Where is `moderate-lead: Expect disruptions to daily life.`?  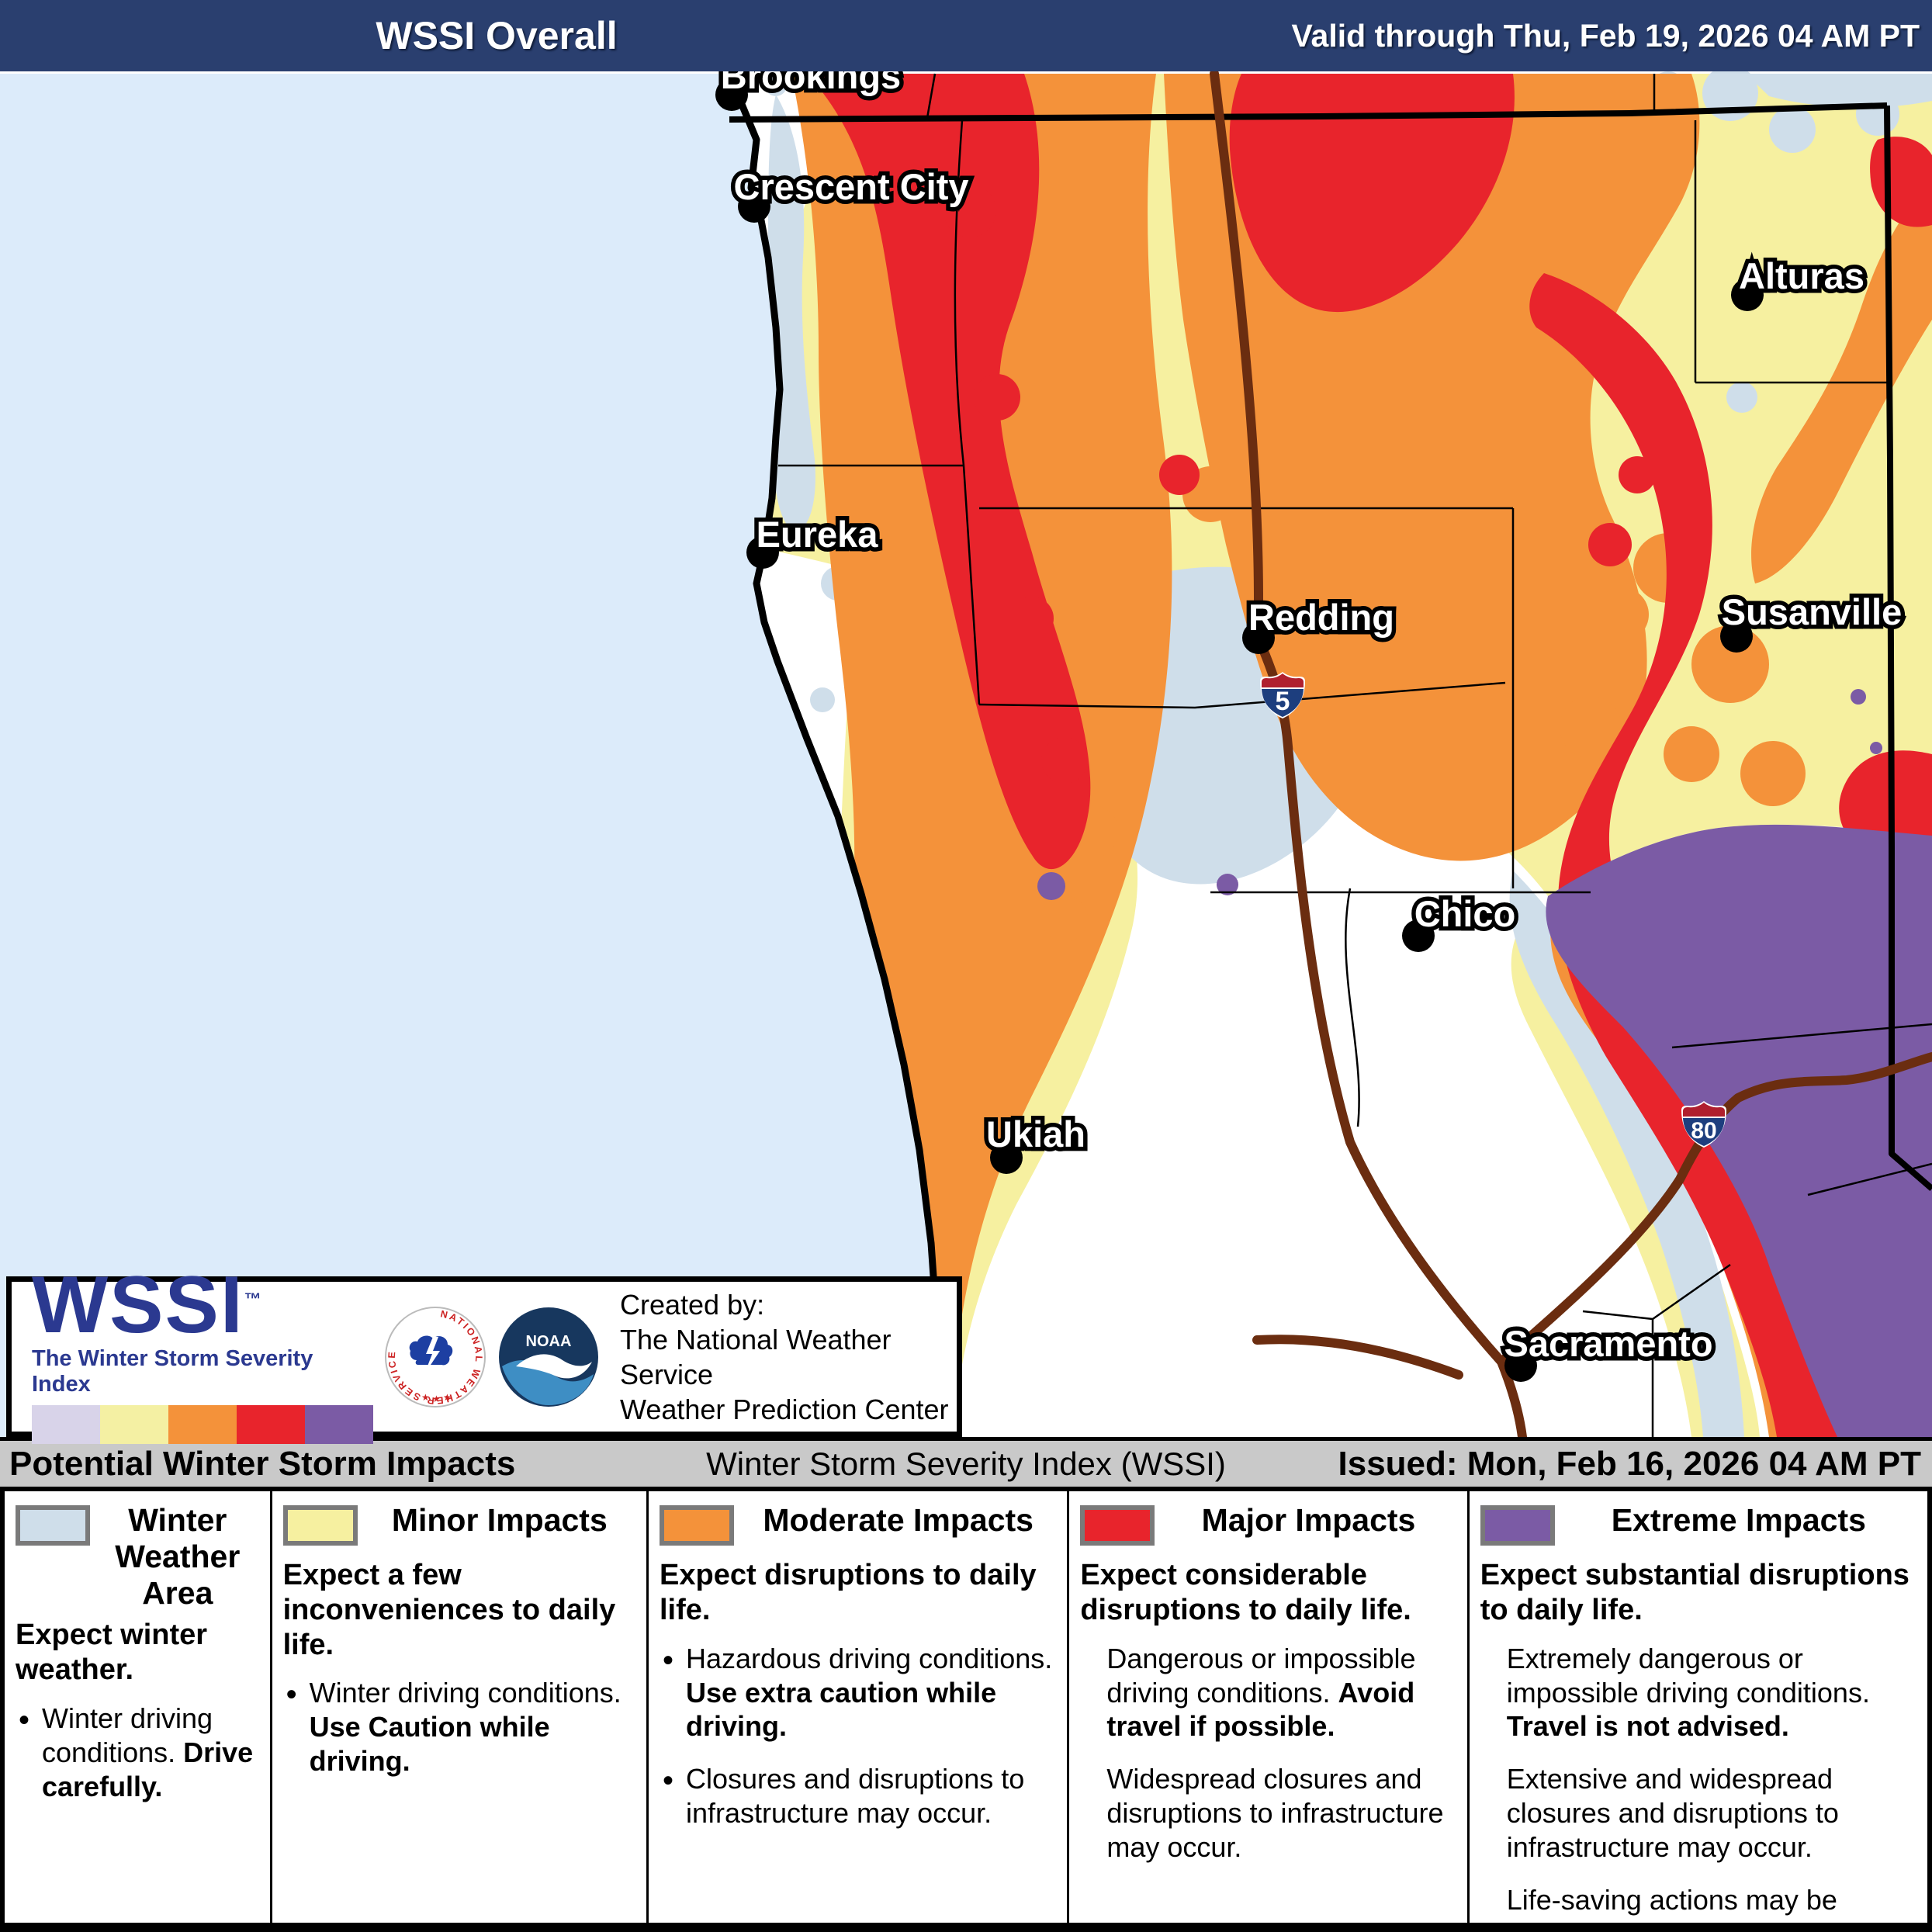 moderate-lead: Expect disruptions to daily life. is located at coordinates (848, 1592).